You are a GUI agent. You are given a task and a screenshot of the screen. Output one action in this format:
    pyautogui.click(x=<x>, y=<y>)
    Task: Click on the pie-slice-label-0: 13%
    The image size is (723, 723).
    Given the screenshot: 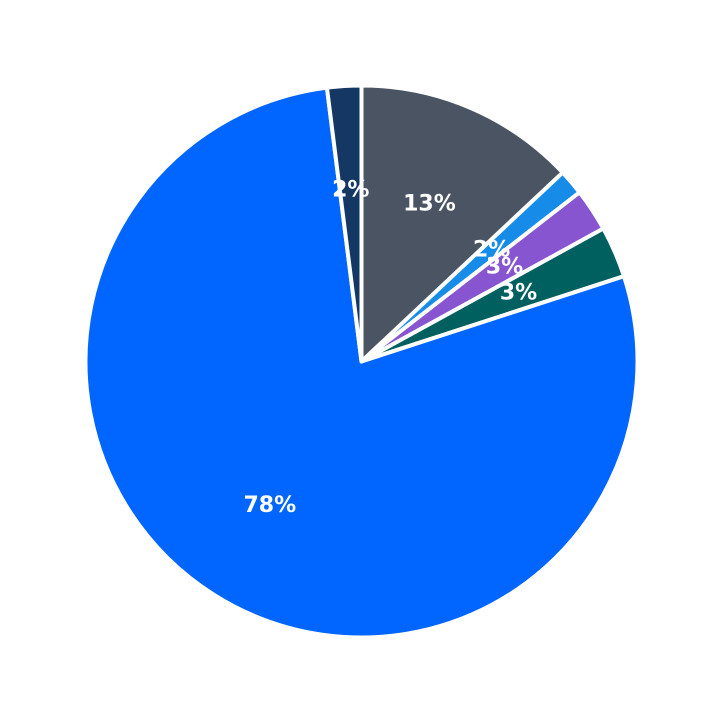 What is the action you would take?
    pyautogui.click(x=429, y=203)
    